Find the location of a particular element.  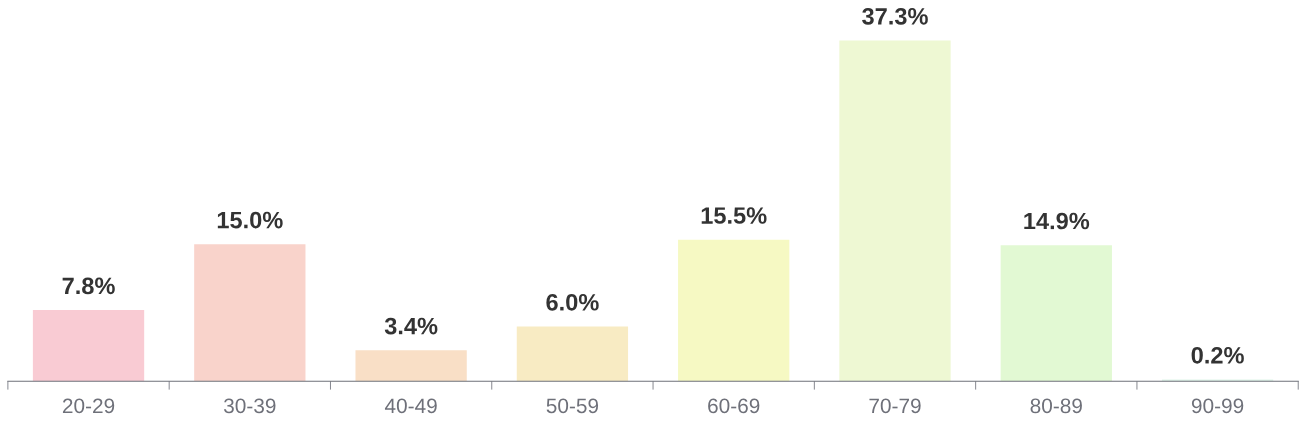

x-tick-label: 90-99 is located at coordinates (1217, 406).